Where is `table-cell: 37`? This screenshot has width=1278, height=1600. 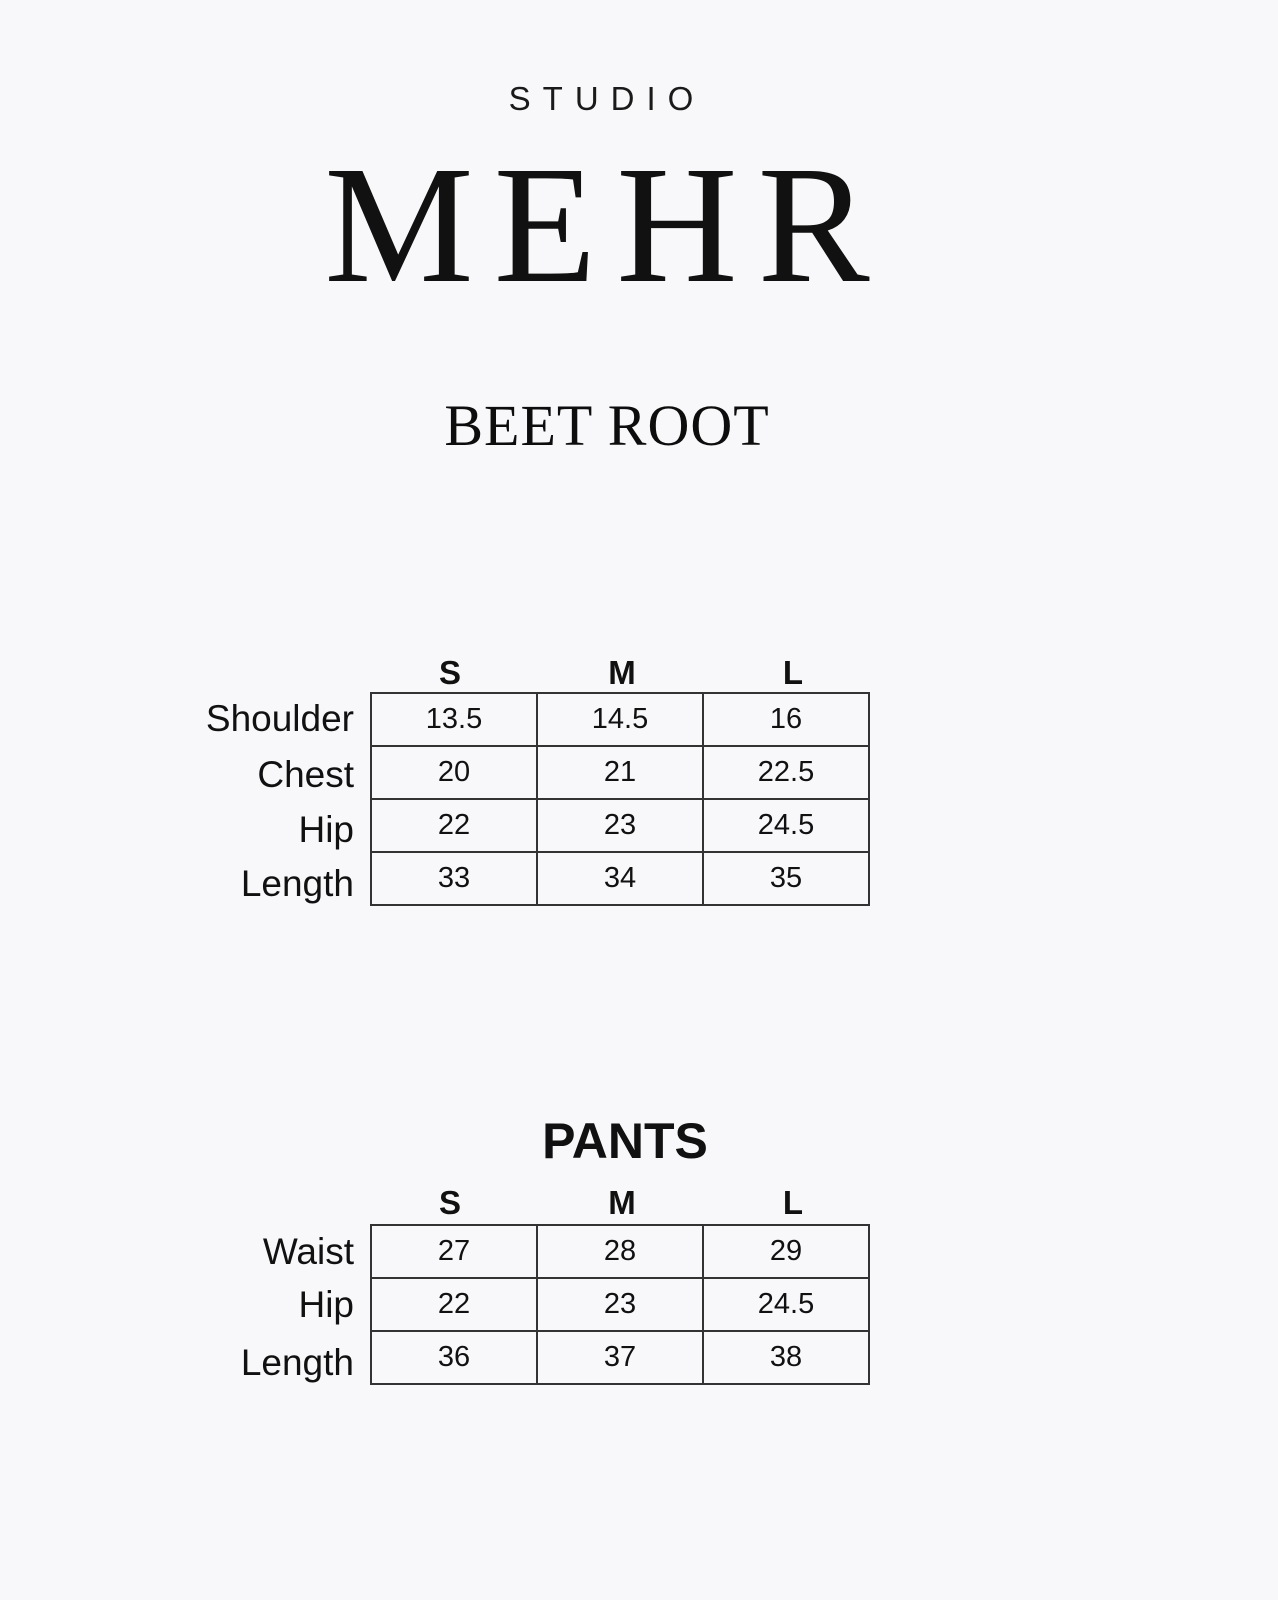
table-cell: 37 is located at coordinates (620, 1357).